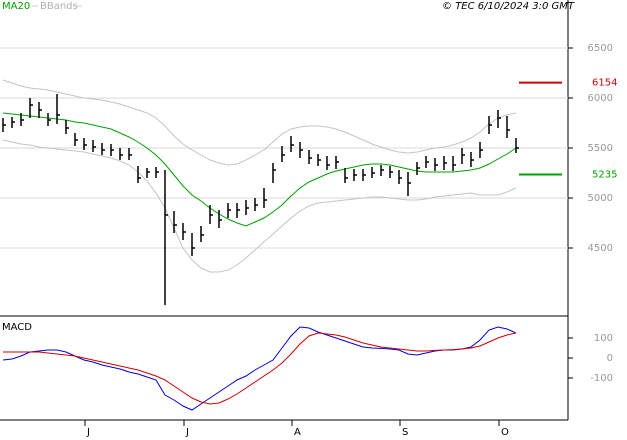 The width and height of the screenshot is (627, 440). I want to click on y-tick-label: 6000, so click(600, 98).